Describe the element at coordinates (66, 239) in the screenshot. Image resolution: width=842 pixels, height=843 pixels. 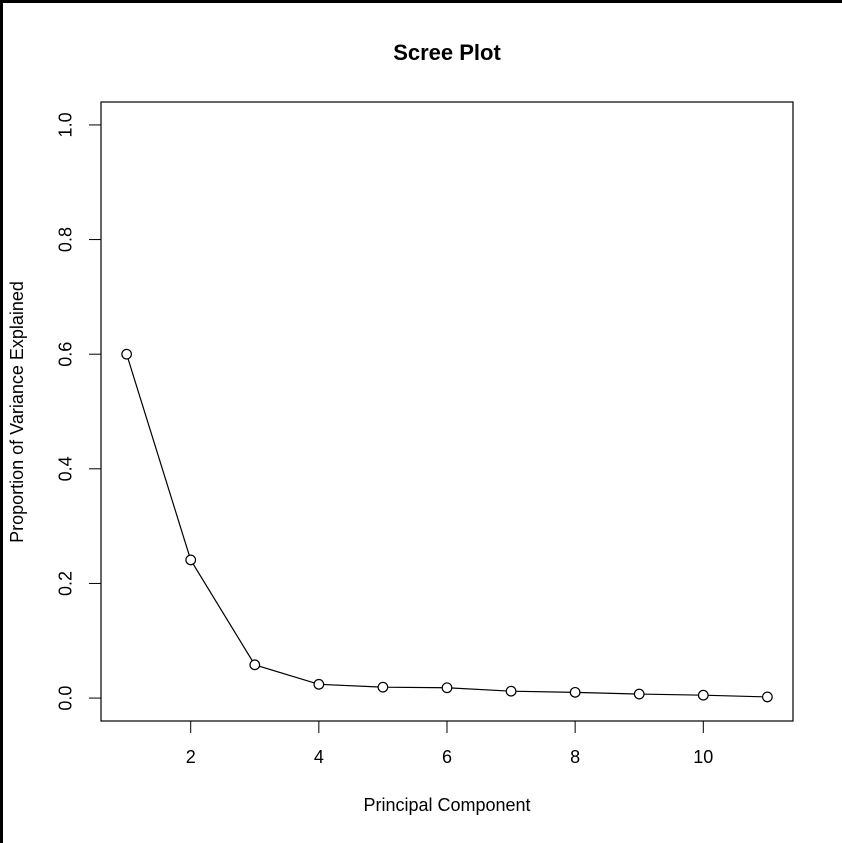
I see `y-tick-label: 0.8` at that location.